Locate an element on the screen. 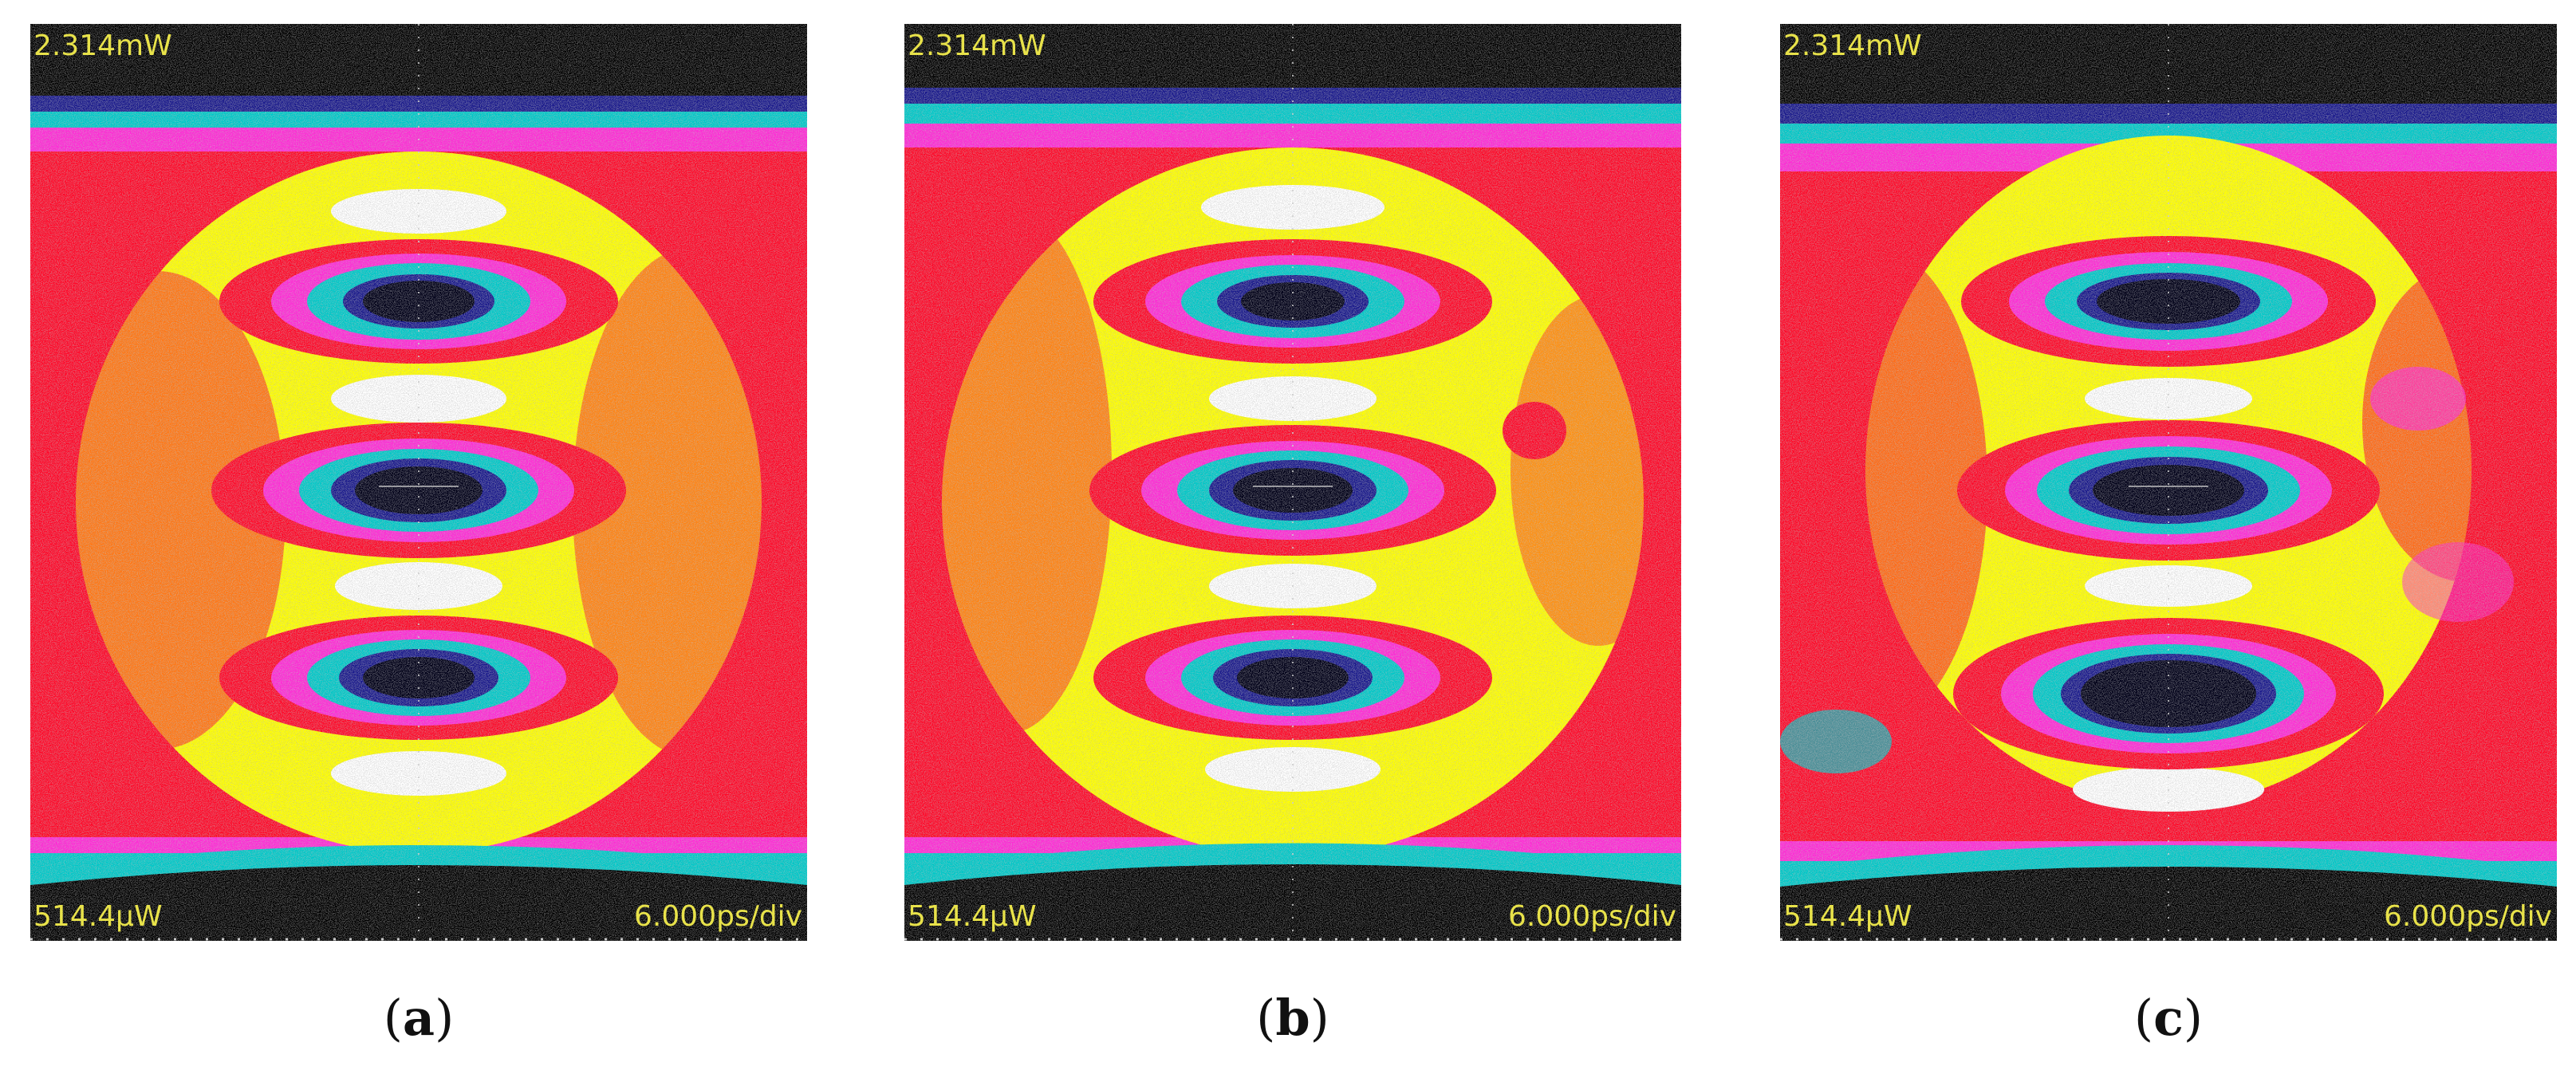 The image size is (2576, 1070). caption-letter: b is located at coordinates (1292, 1018).